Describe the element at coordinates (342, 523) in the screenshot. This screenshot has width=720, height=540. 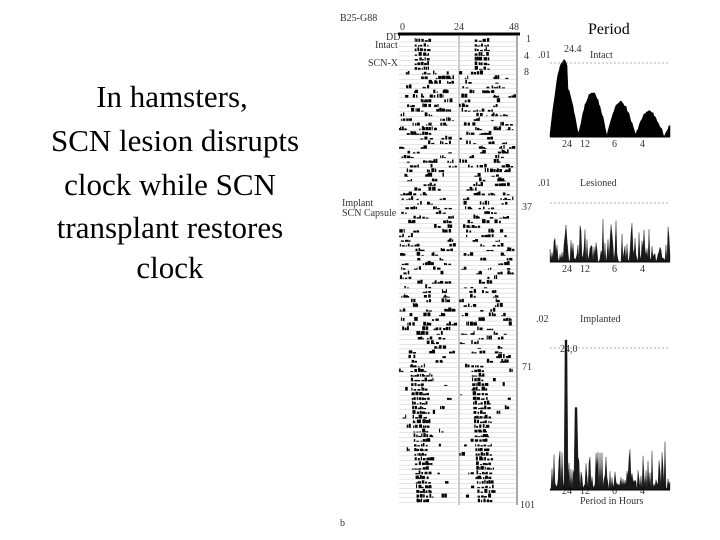
I see `panel-letter: b` at that location.